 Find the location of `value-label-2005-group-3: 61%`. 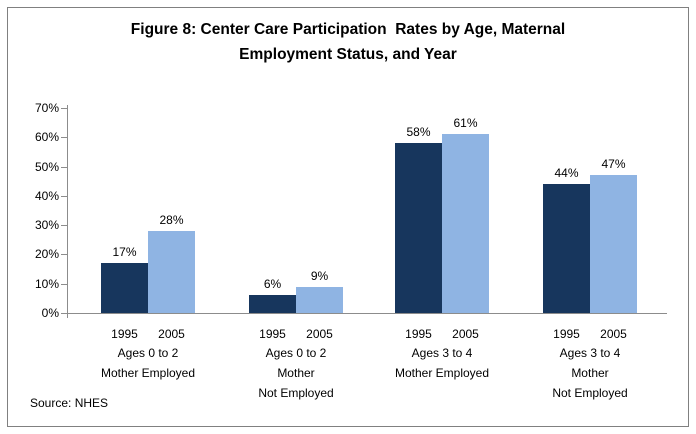

value-label-2005-group-3: 61% is located at coordinates (465, 123).